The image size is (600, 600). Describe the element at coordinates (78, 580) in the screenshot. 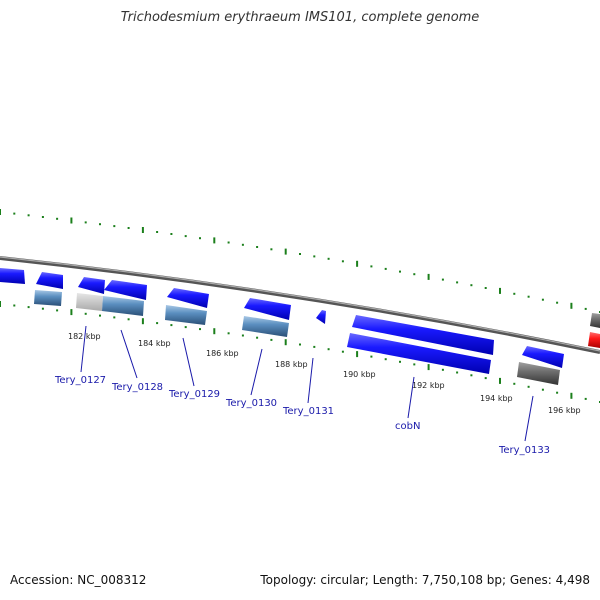

I see `accession-text: Accession: NC_008312` at that location.